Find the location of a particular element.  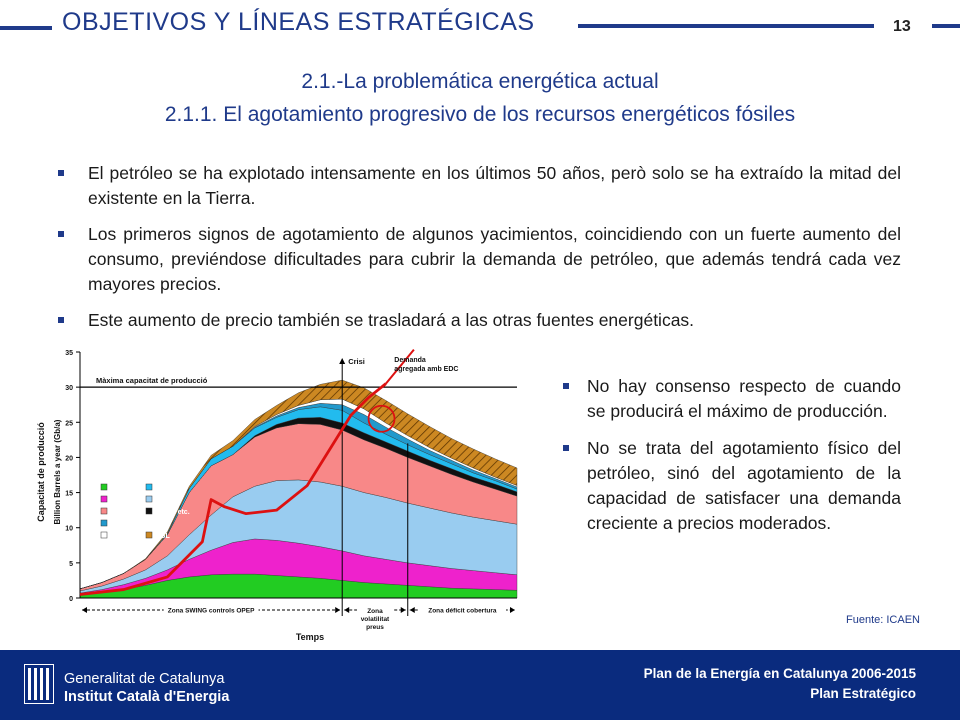

intersection-circle is located at coordinates (381, 418).